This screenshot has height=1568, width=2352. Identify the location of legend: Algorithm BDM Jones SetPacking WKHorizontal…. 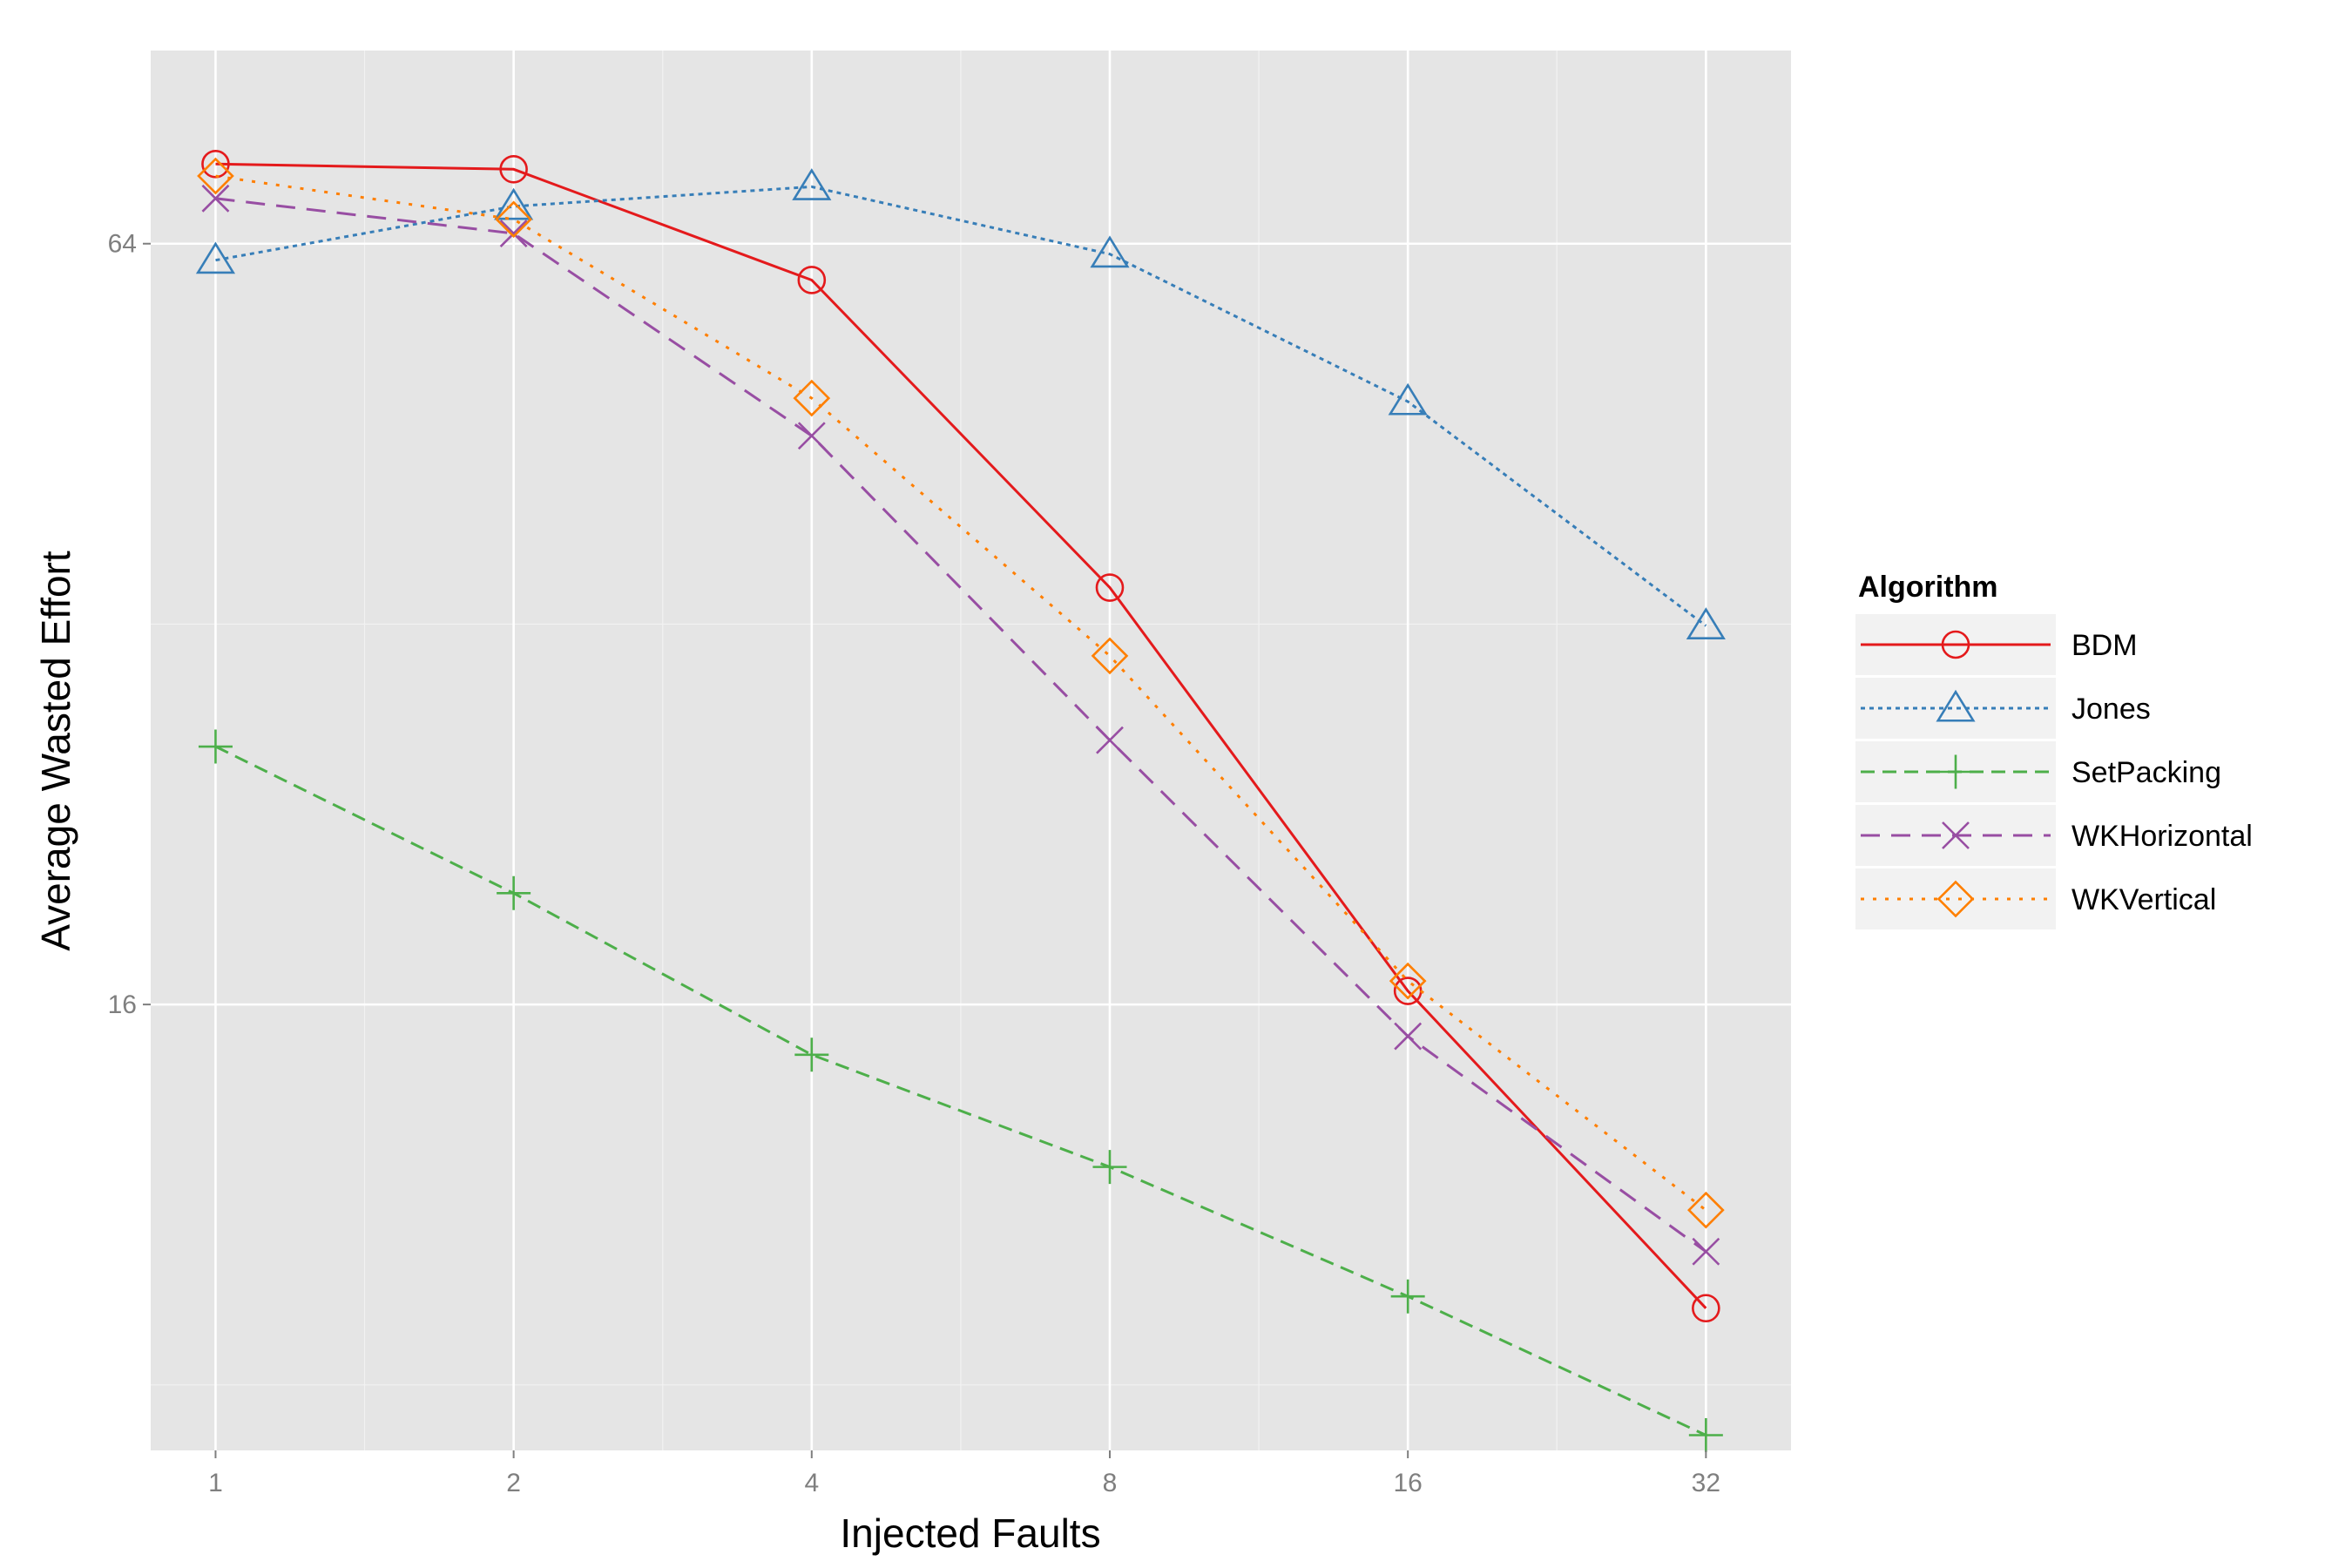
(2054, 750).